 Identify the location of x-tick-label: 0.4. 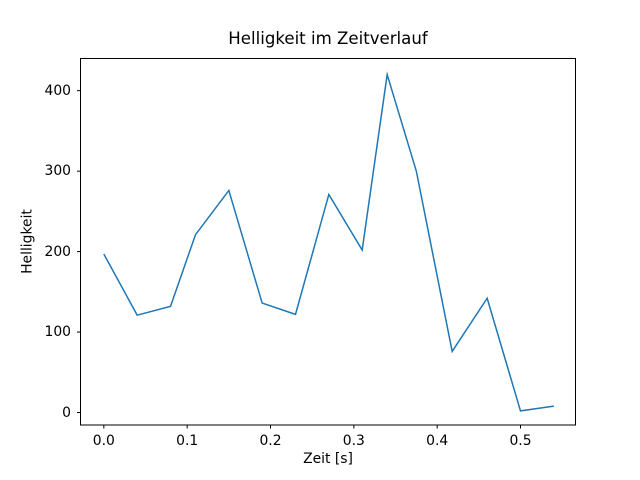
(437, 441).